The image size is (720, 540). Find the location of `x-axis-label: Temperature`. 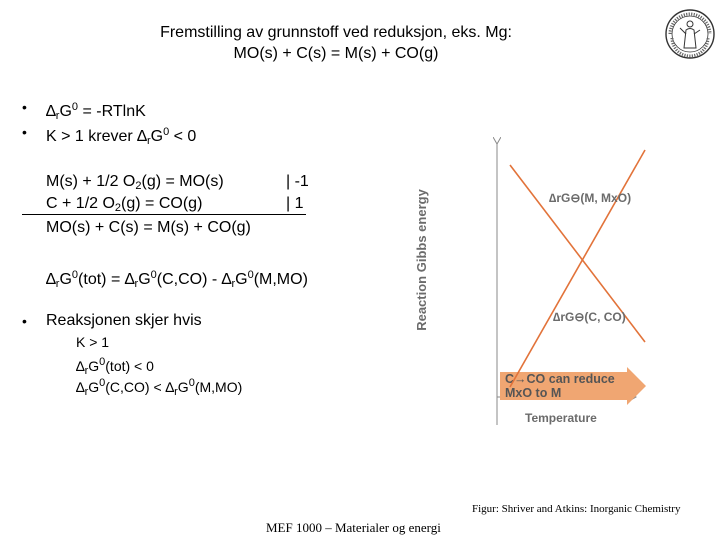

x-axis-label: Temperature is located at coordinates (561, 418).